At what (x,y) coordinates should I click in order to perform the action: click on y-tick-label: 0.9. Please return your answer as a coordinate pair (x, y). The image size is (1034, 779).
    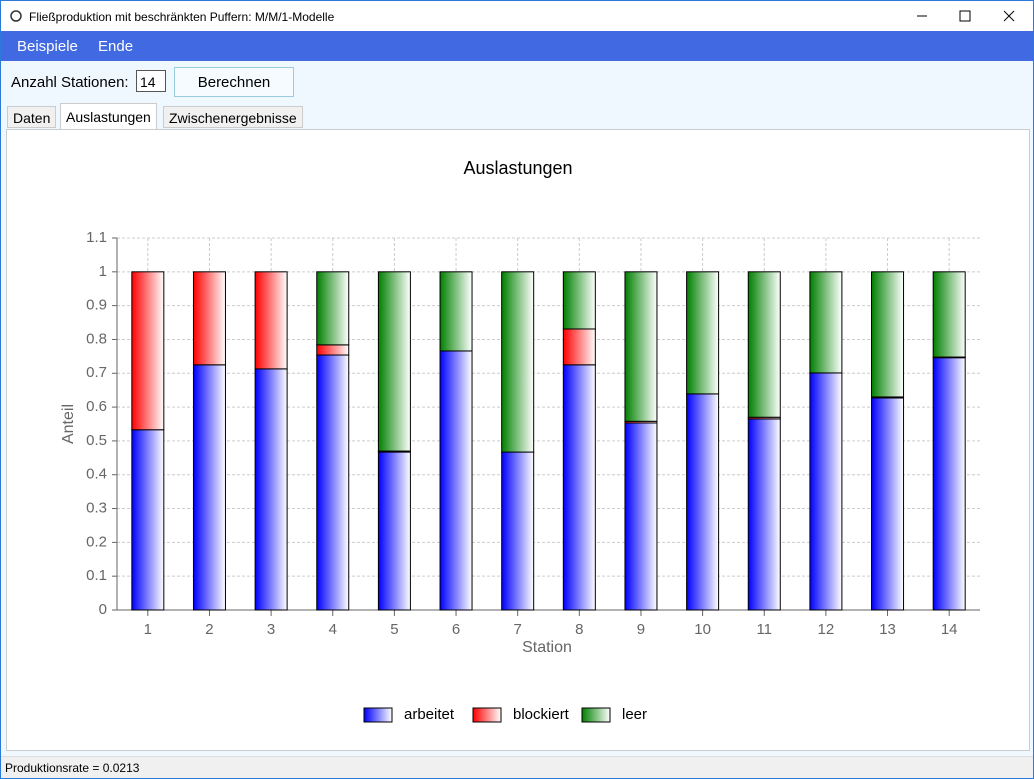
    Looking at the image, I should click on (96, 305).